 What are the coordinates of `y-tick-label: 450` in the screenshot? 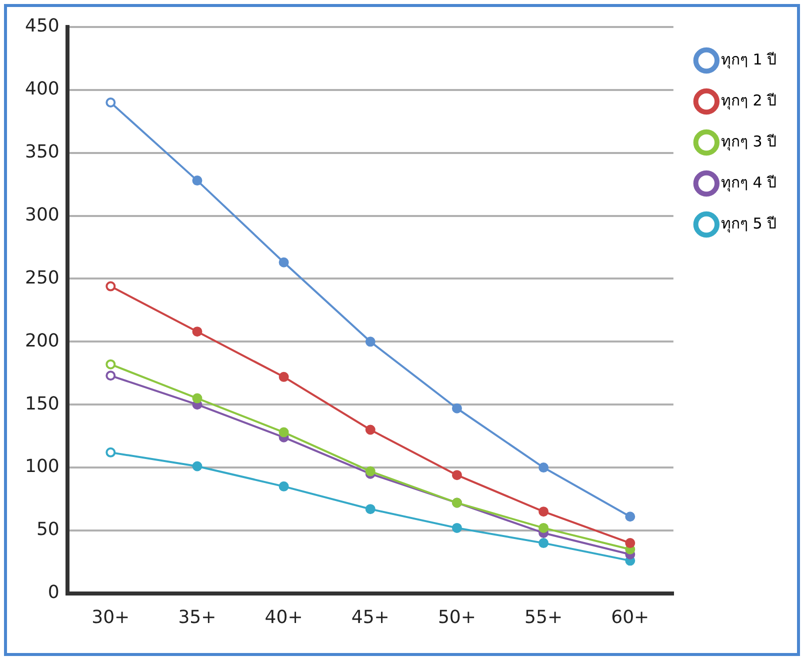 It's located at (42, 26).